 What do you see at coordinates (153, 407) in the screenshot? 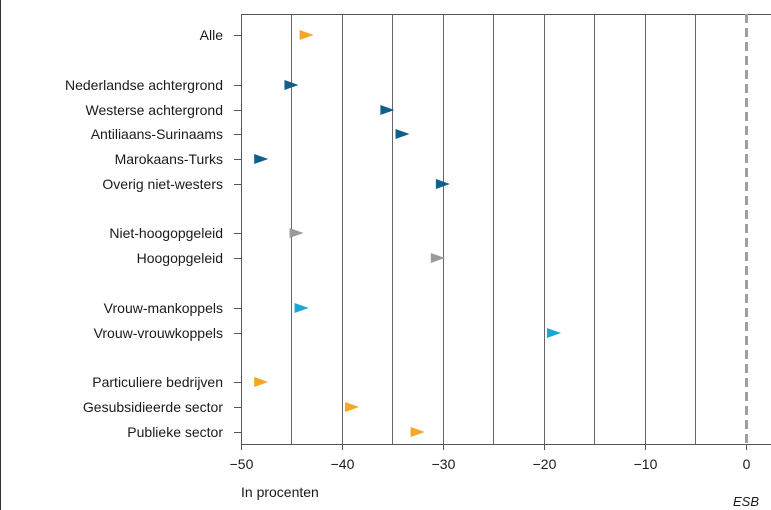
I see `category-label: Gesubsidieerde sector` at bounding box center [153, 407].